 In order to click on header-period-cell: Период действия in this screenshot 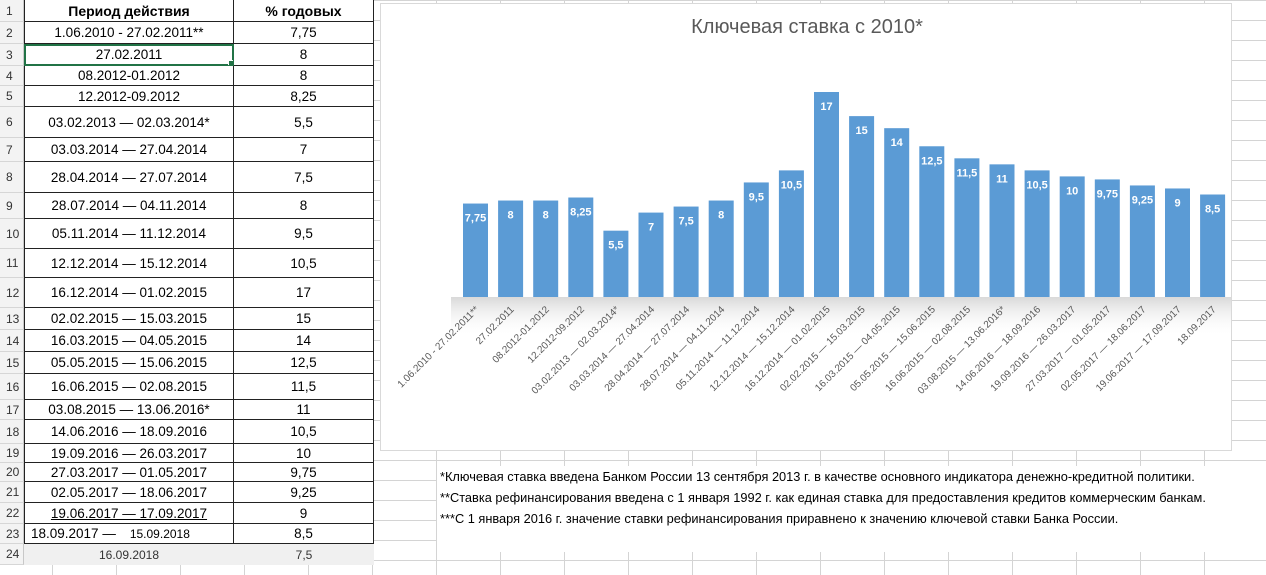, I will do `click(129, 11)`.